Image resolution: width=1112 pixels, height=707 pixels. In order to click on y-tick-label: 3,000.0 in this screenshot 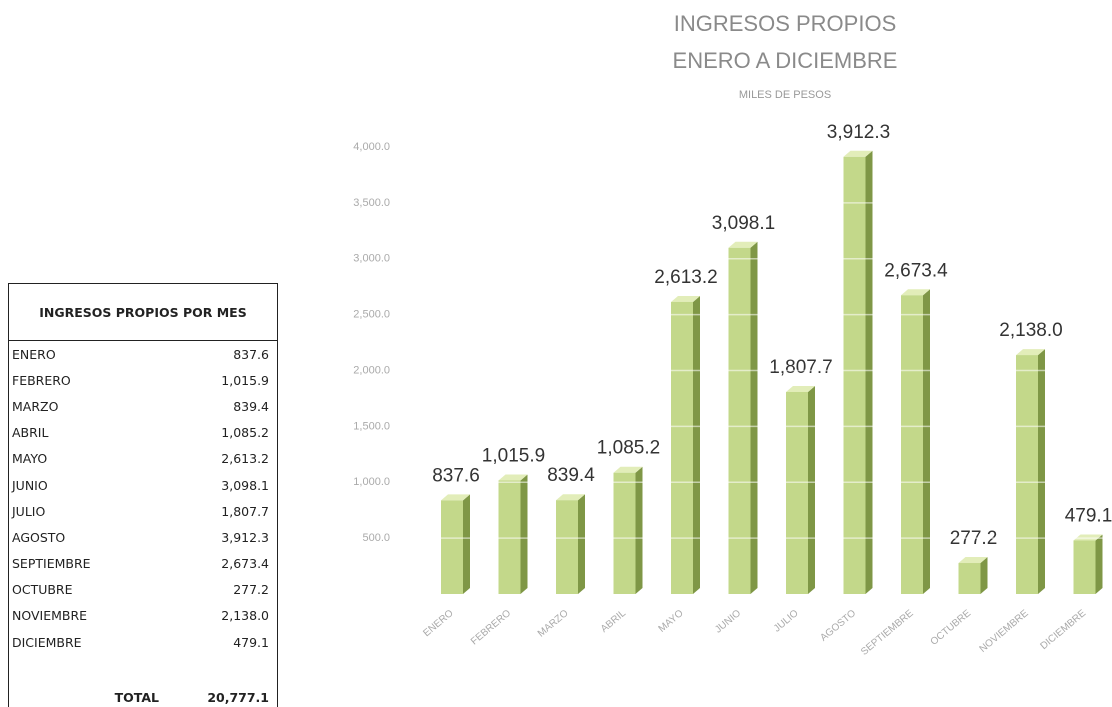, I will do `click(371, 259)`.